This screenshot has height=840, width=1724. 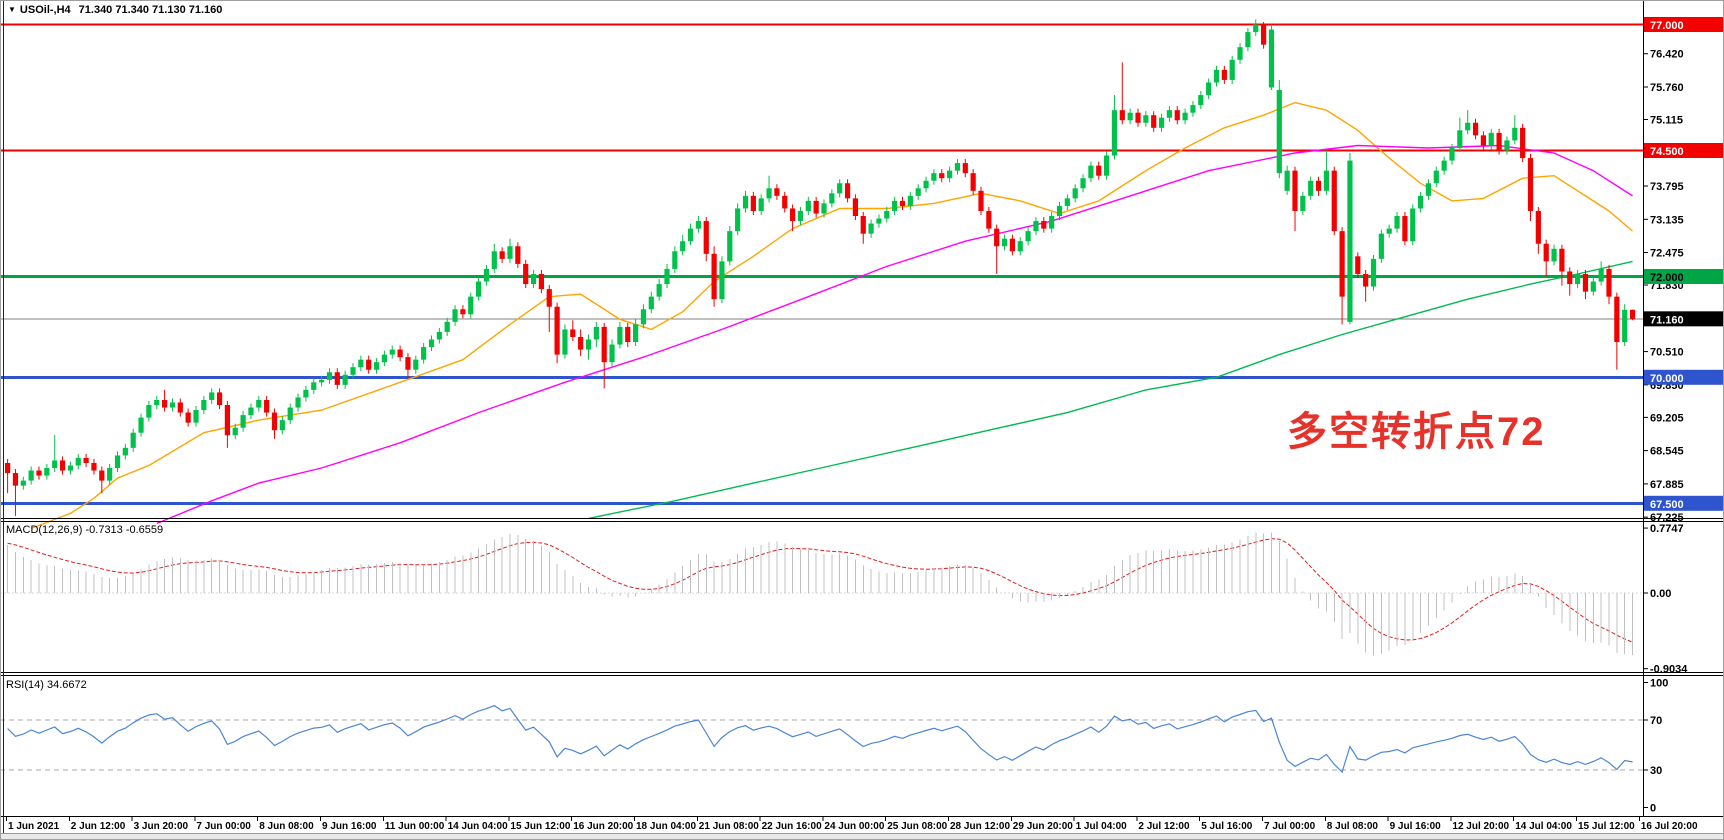 What do you see at coordinates (84, 530) in the screenshot?
I see `macd-indicator-label: MACD(12,26,9) -0.7313 -0.6559` at bounding box center [84, 530].